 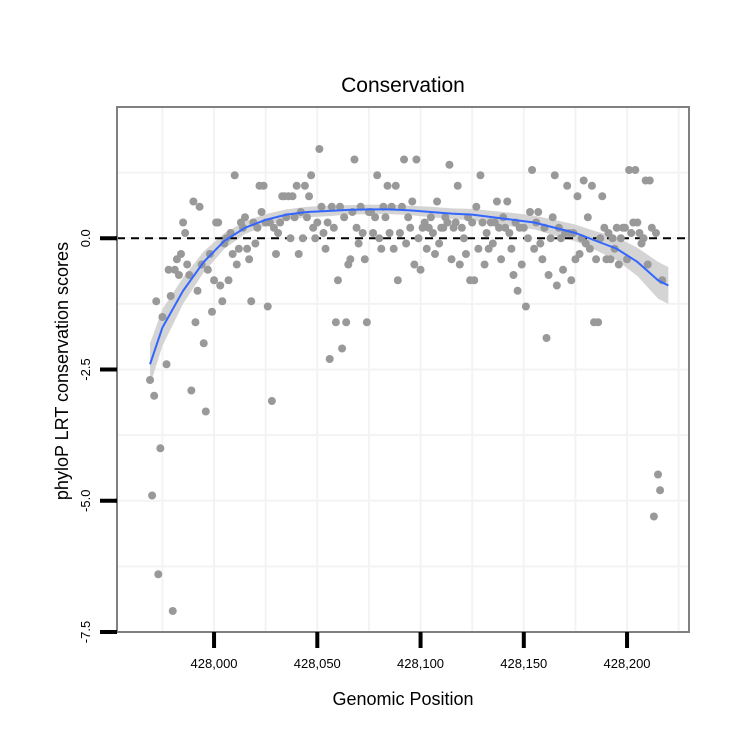 I want to click on x-axis-title: Genomic Position, so click(x=402, y=699).